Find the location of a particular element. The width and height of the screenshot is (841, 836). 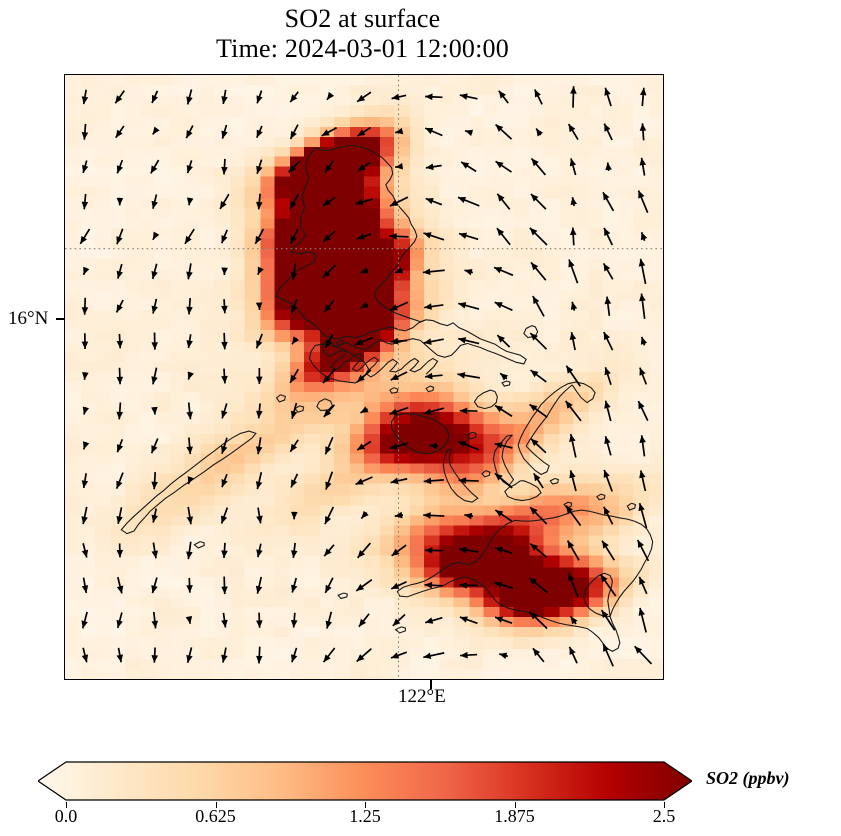

y-axis-tick-mark is located at coordinates (60, 319).